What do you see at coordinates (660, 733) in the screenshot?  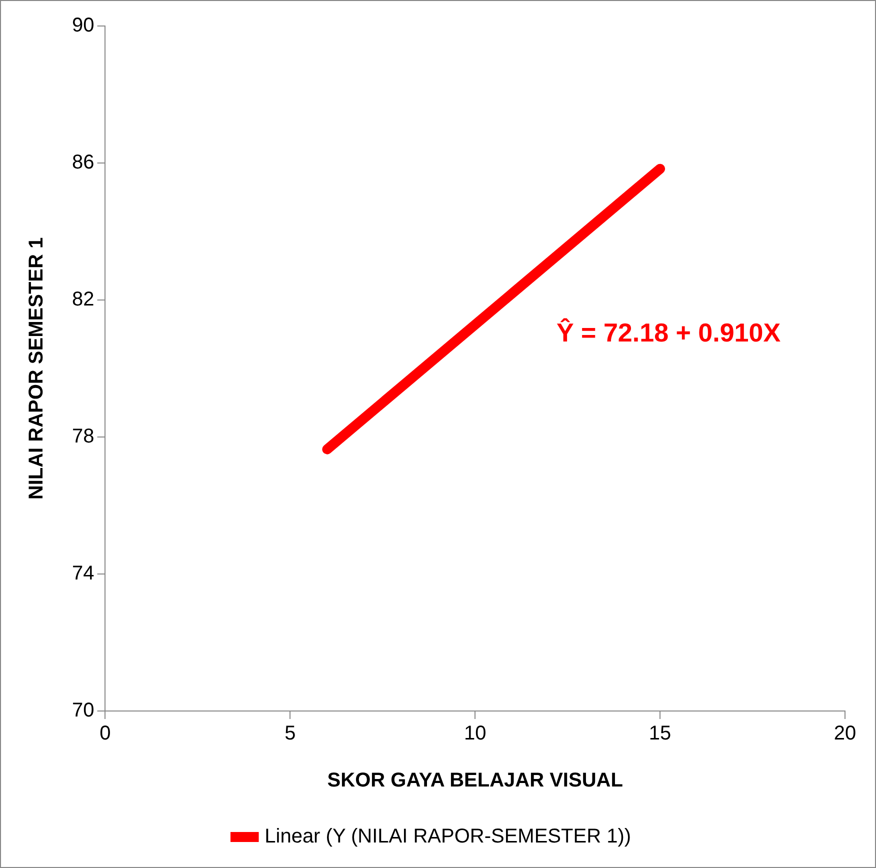 I see `x-tick-label: 15` at bounding box center [660, 733].